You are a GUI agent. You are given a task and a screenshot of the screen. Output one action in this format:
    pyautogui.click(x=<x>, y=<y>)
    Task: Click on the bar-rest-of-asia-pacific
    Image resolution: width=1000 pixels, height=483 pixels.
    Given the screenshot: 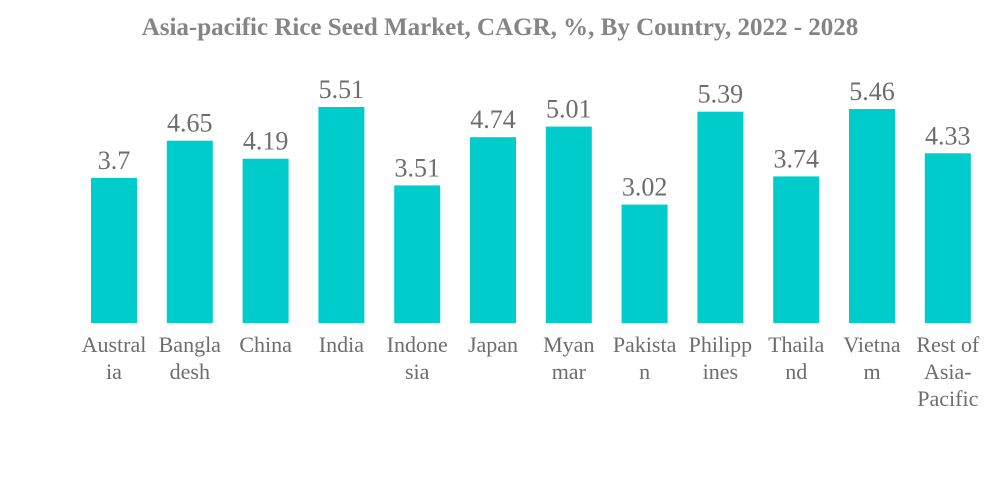 What is the action you would take?
    pyautogui.click(x=947, y=238)
    